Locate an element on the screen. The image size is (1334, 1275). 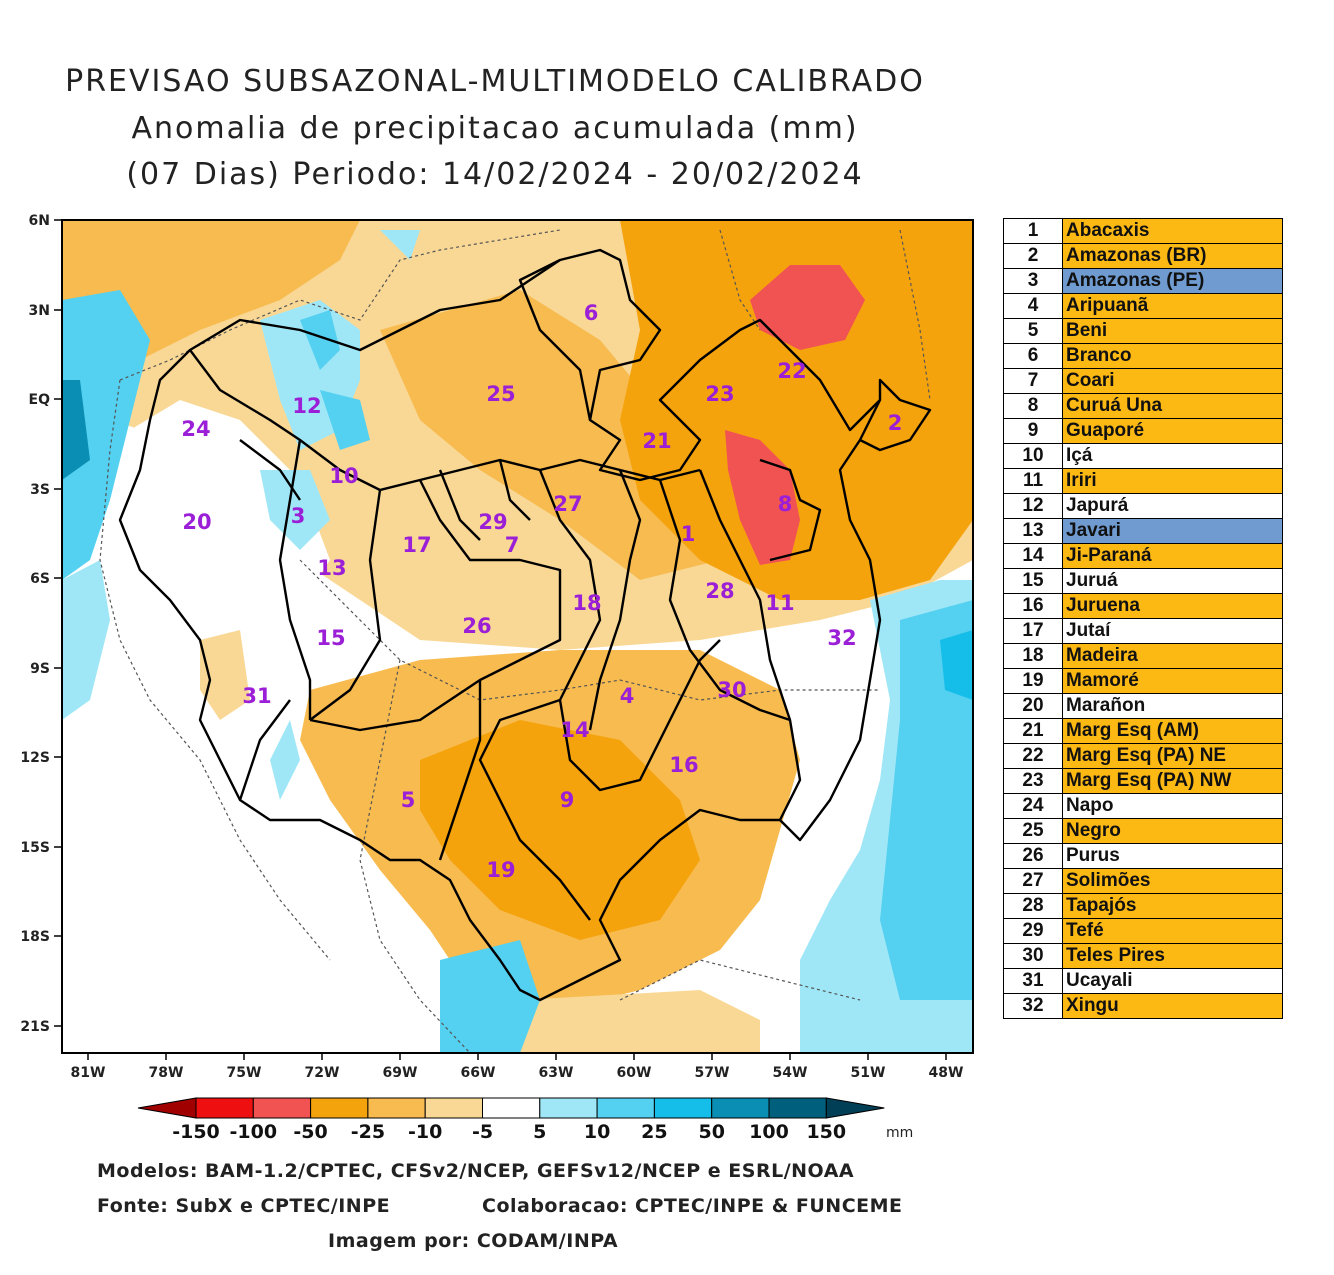
legend-row: 2 Amazonas (BR) is located at coordinates (1143, 256).